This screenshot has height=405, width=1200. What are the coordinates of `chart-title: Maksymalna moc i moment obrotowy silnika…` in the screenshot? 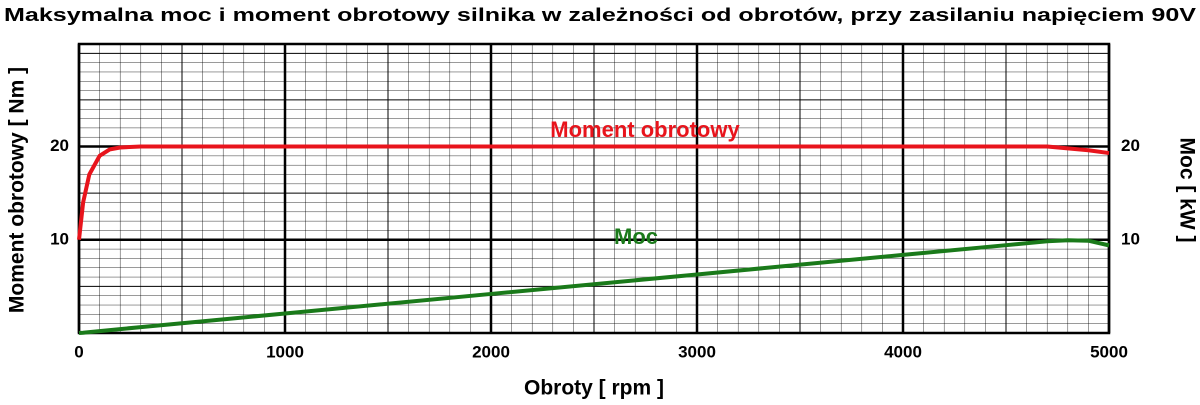 It's located at (600, 15).